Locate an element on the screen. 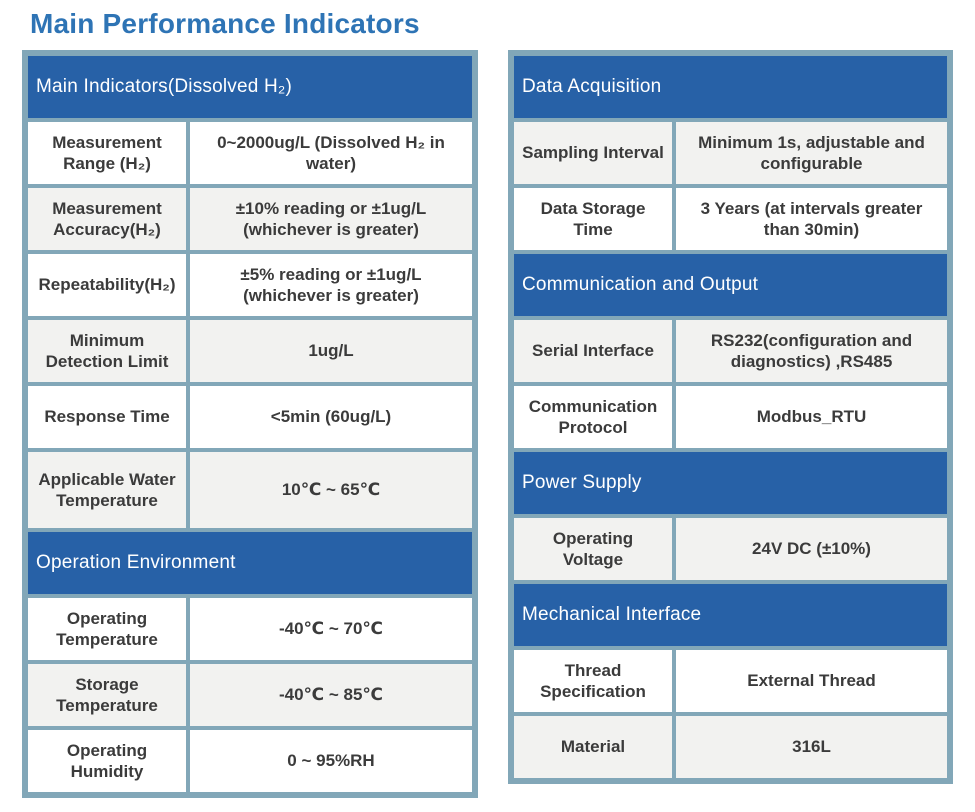  spec-label: Operating Voltage is located at coordinates (593, 549).